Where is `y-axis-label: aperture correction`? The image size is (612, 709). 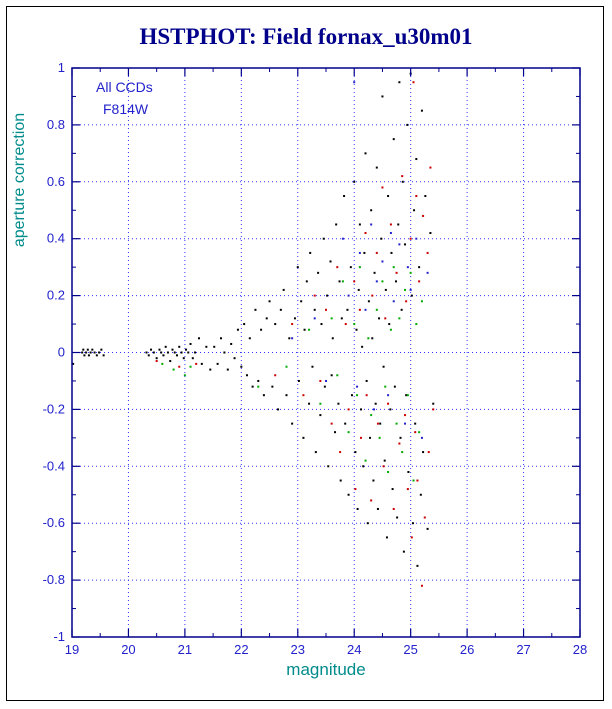
y-axis-label: aperture correction is located at coordinates (19, 180).